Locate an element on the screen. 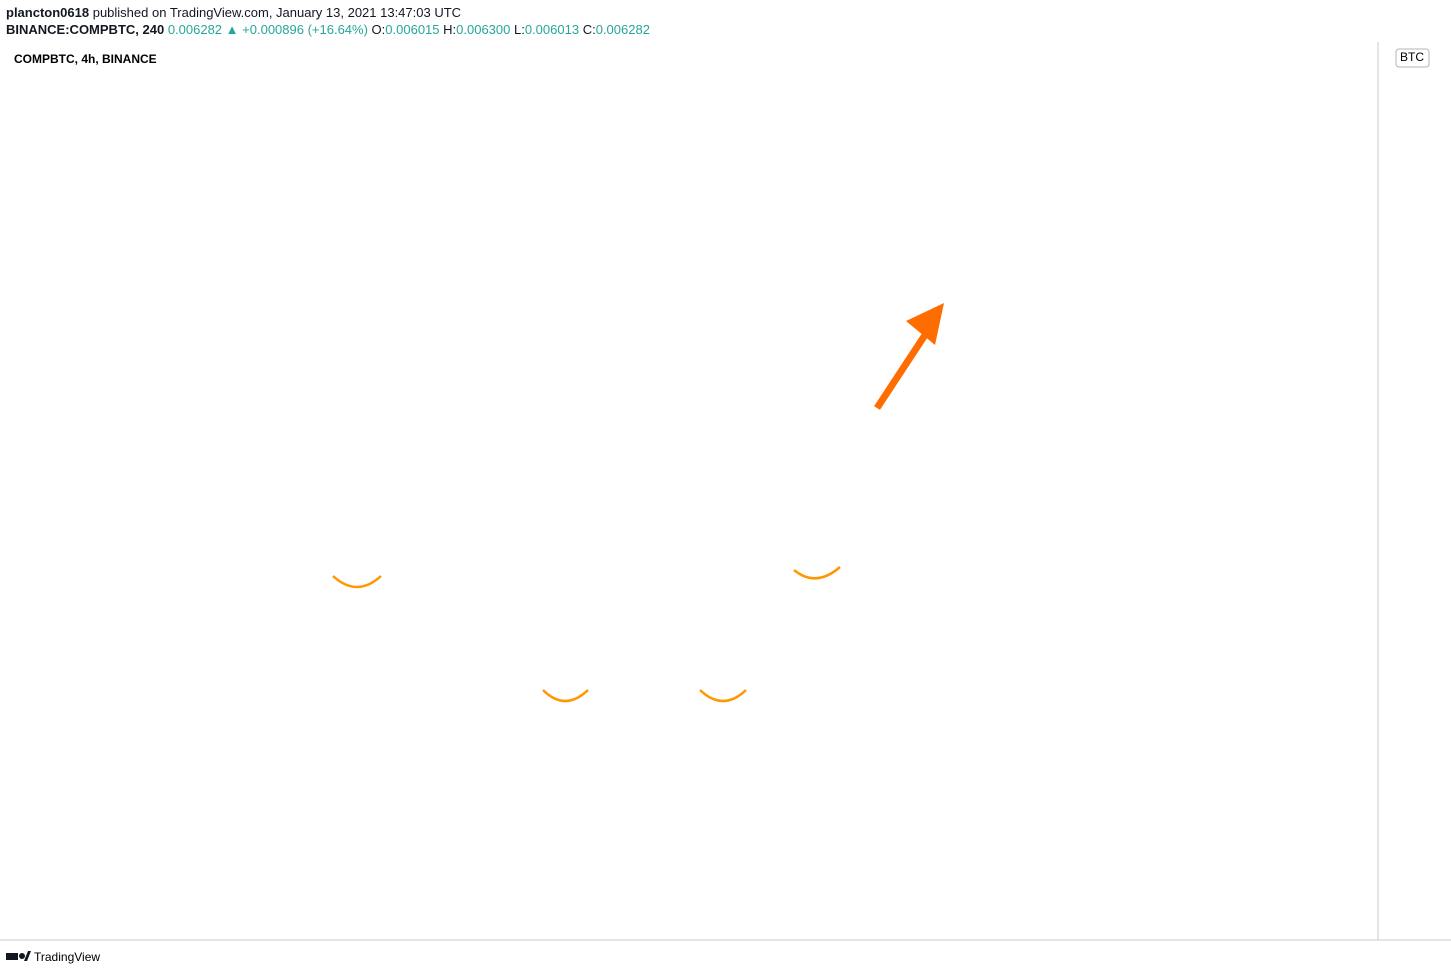 This screenshot has height=977, width=1451. publisher: plancton0618 is located at coordinates (48, 12).